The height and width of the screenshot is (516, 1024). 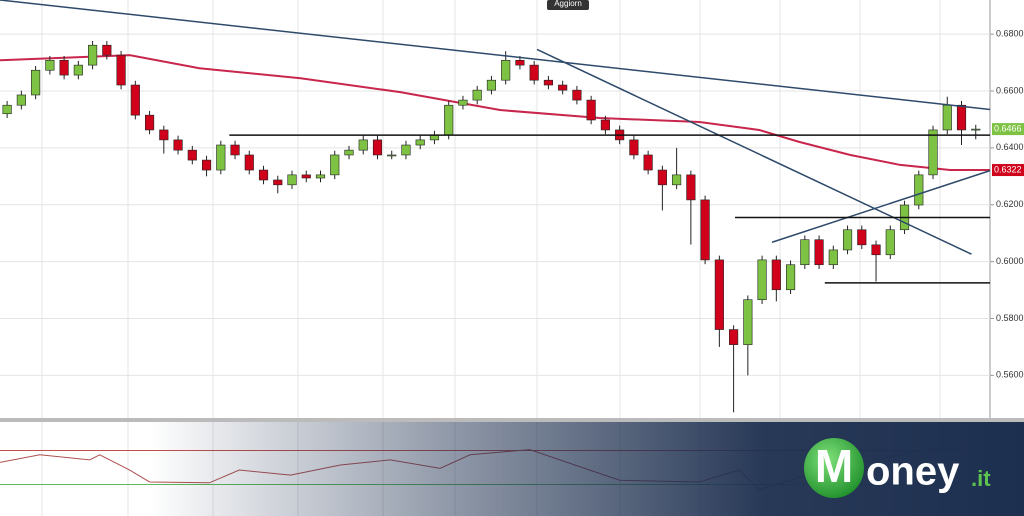 What do you see at coordinates (881, 206) in the screenshot?
I see `trendline` at bounding box center [881, 206].